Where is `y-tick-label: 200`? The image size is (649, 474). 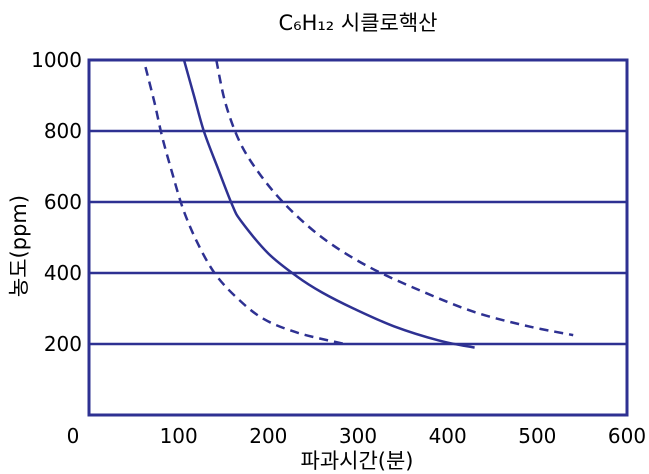 y-tick-label: 200 is located at coordinates (63, 344).